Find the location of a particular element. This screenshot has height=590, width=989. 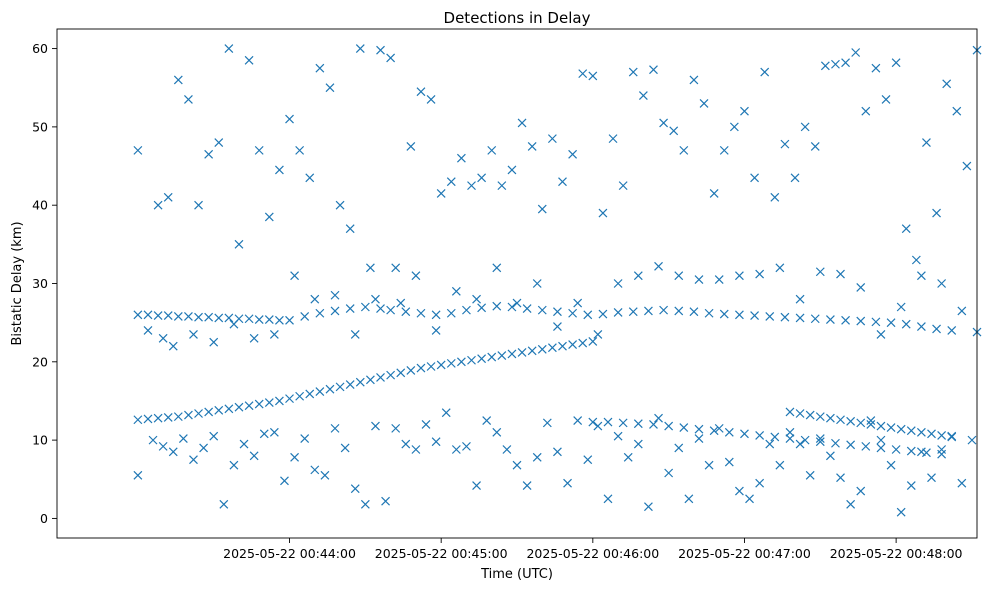

x-tick-label: 2025-05-22 00:44:00 is located at coordinates (289, 553).